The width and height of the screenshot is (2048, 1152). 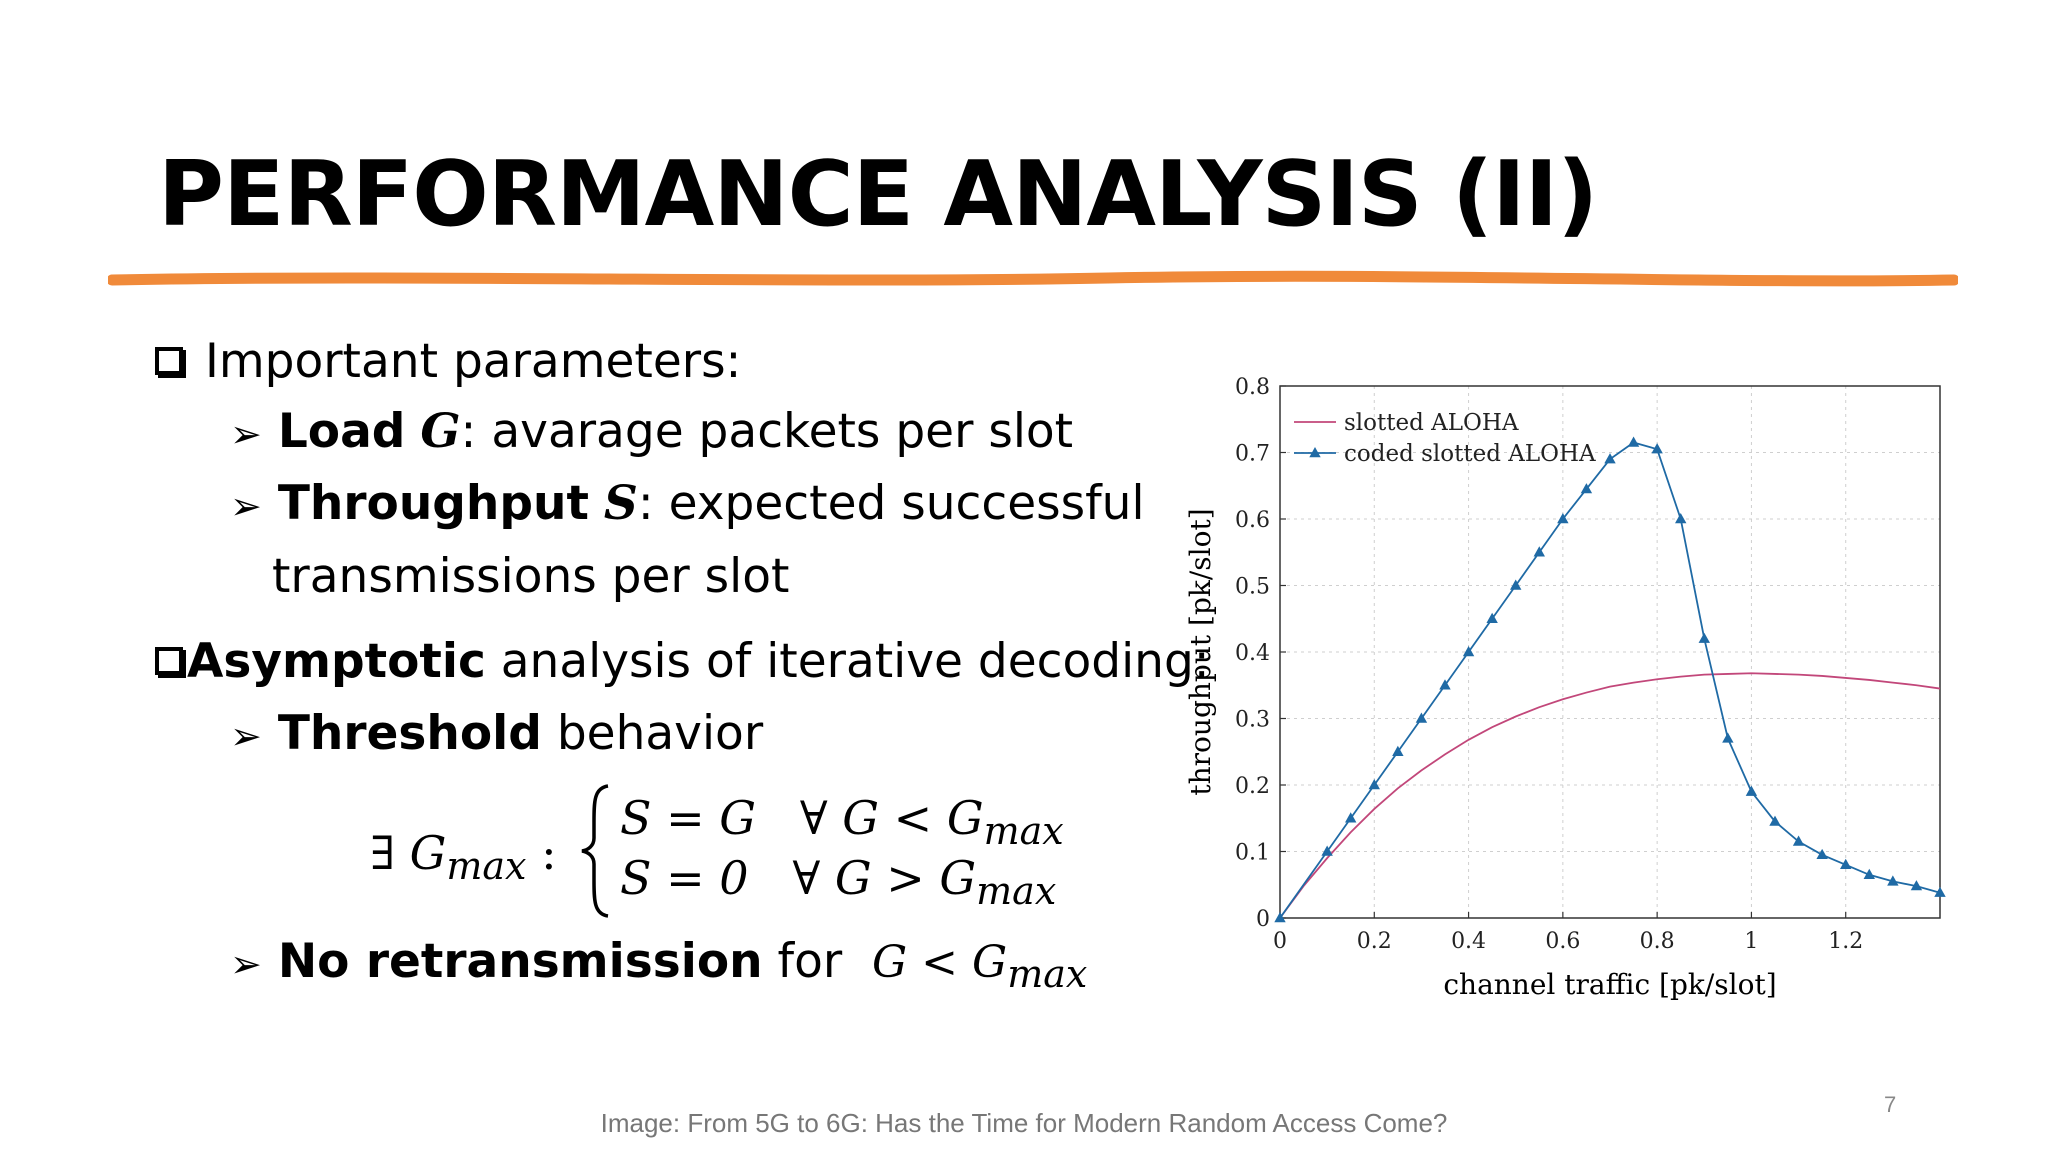 What do you see at coordinates (1374, 941) in the screenshot?
I see `x-tick-label: 0.2` at bounding box center [1374, 941].